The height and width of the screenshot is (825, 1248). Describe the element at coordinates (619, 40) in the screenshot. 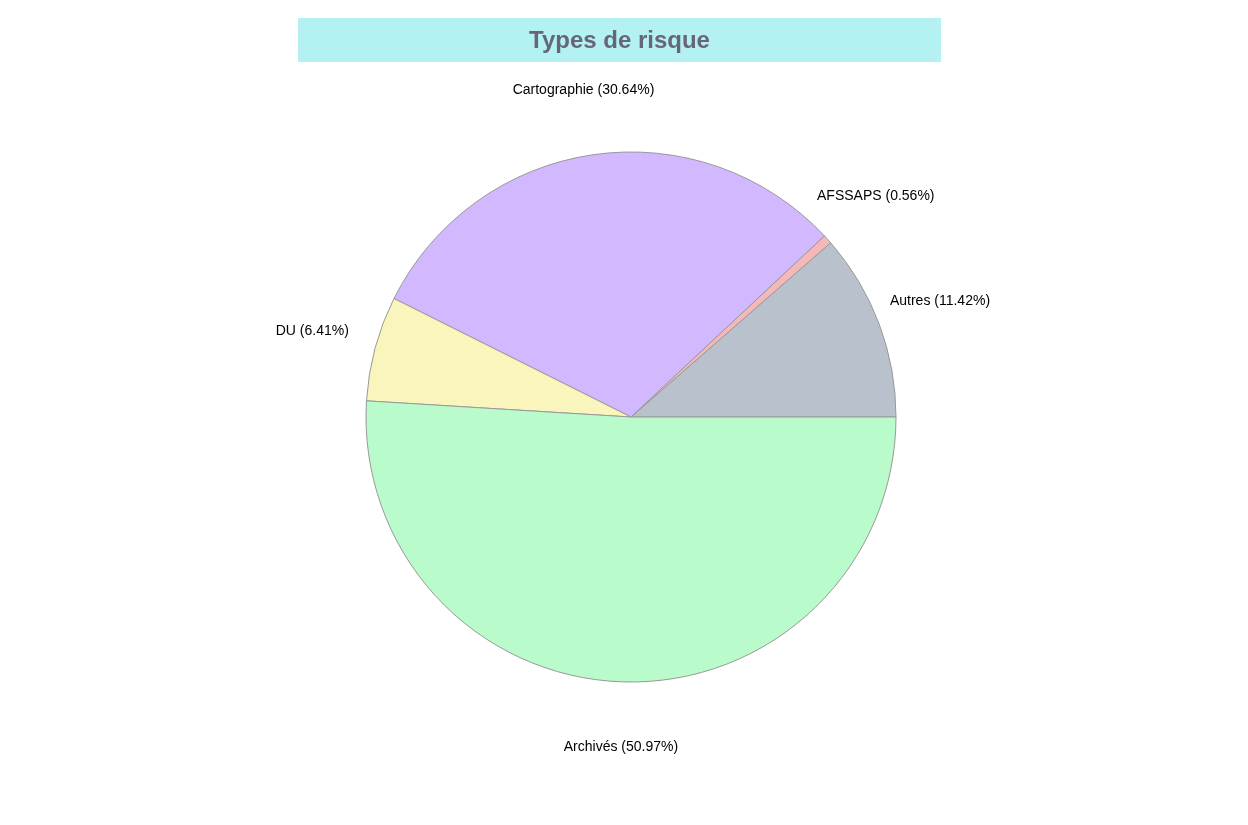

I see `chart-title: Types de risque` at that location.